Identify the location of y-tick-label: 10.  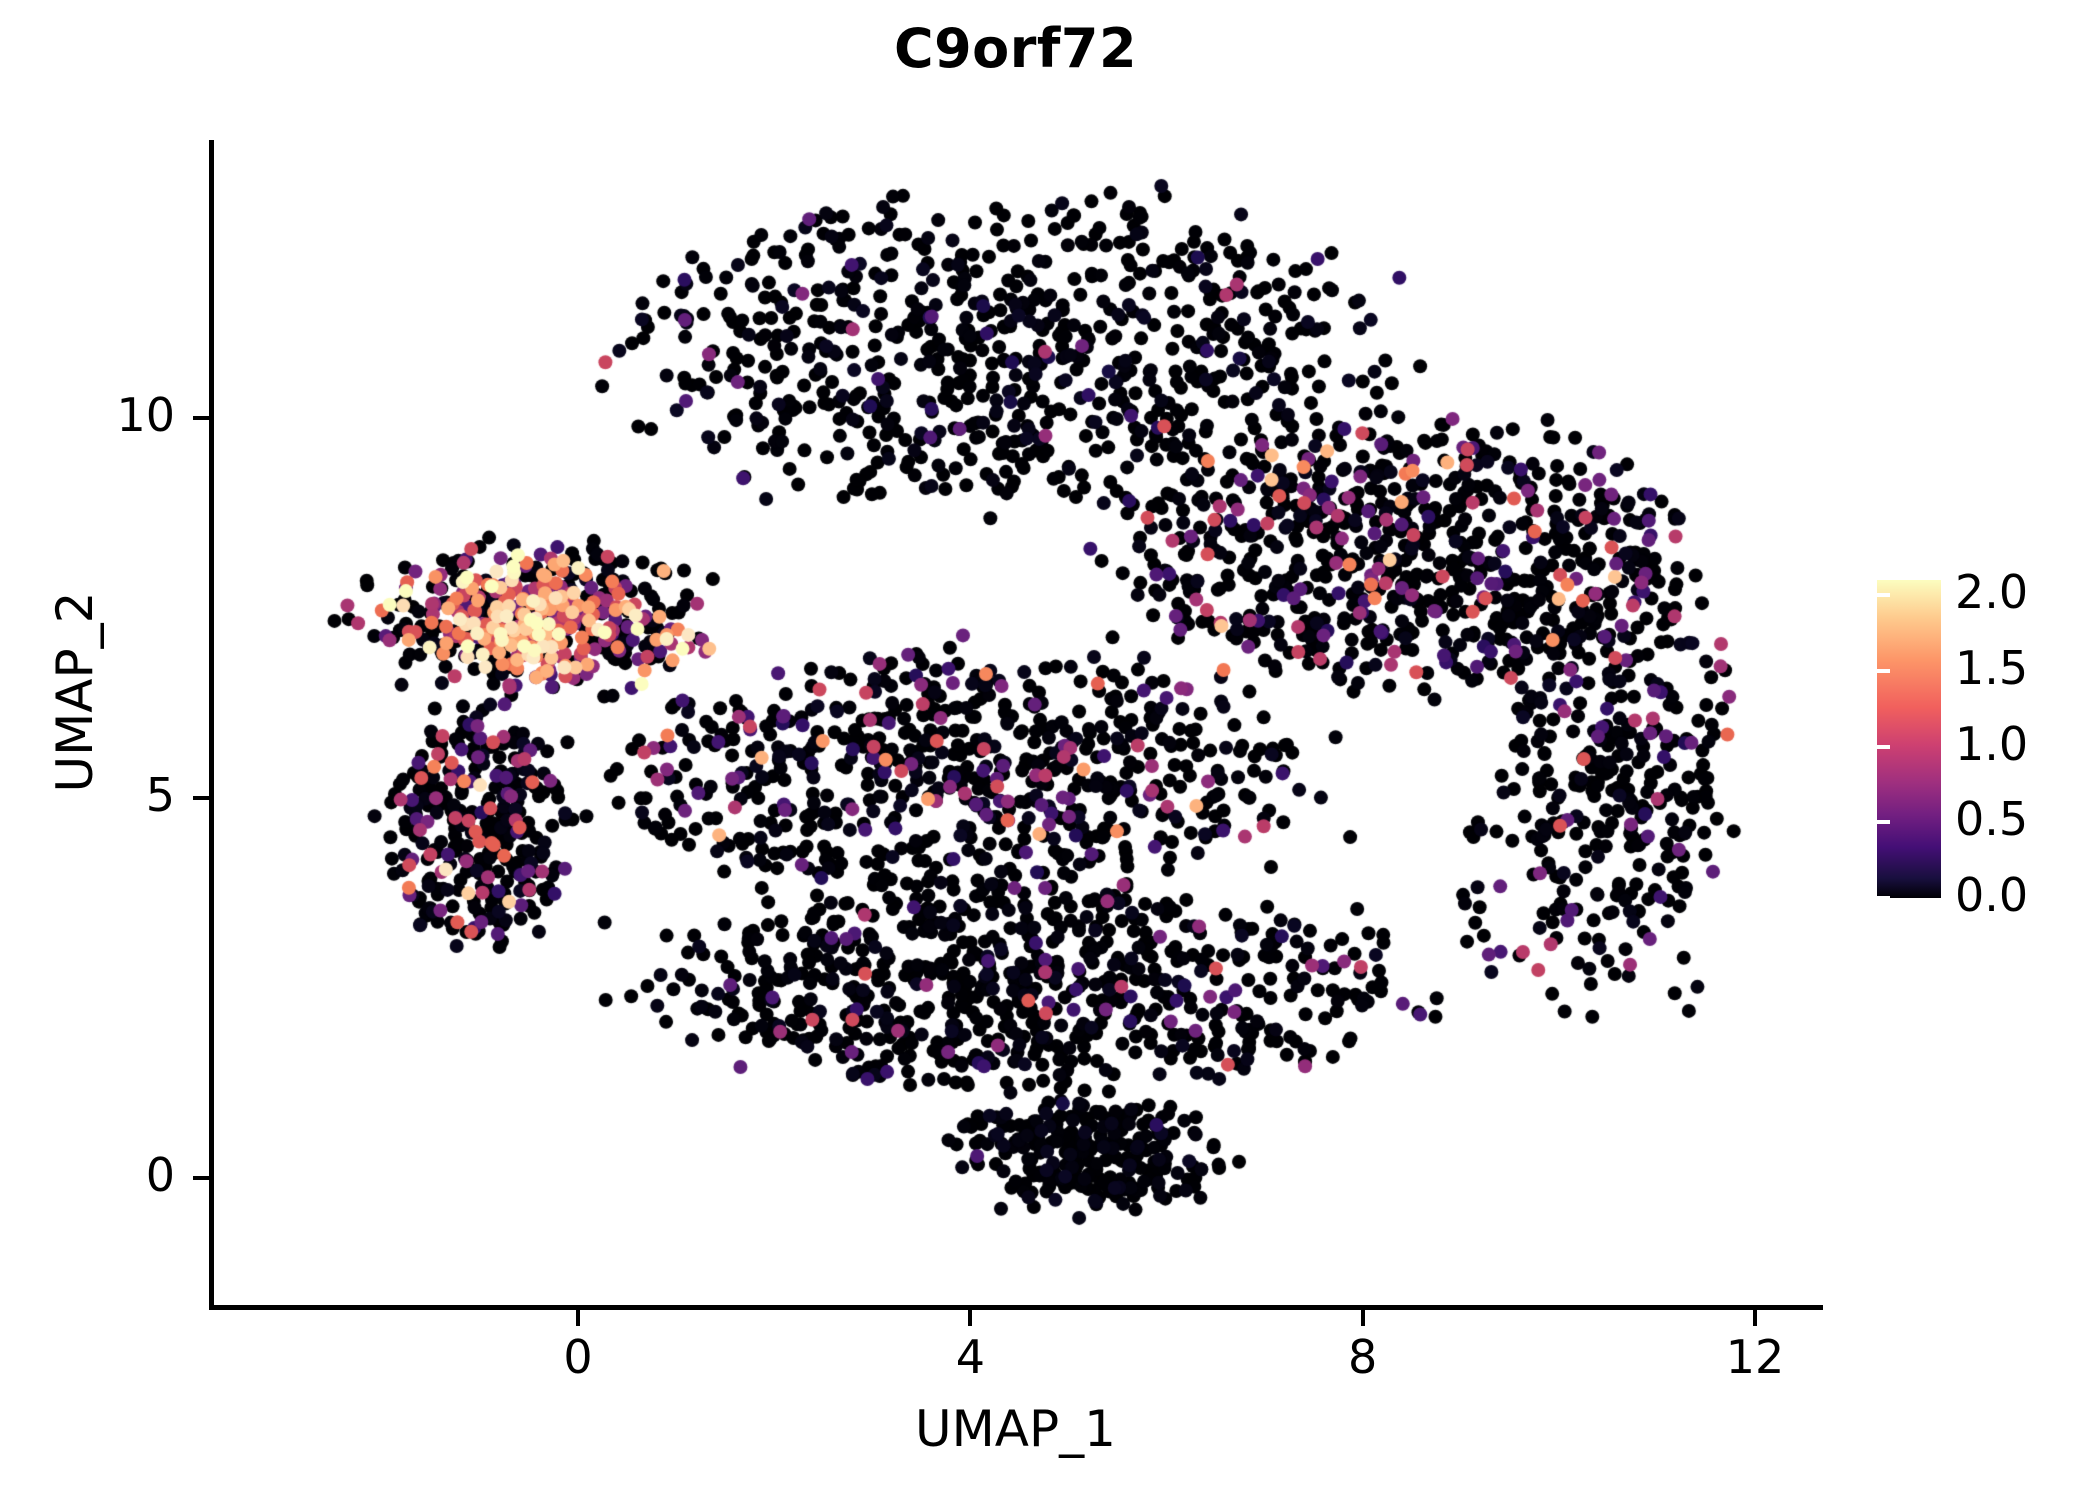
(145, 415).